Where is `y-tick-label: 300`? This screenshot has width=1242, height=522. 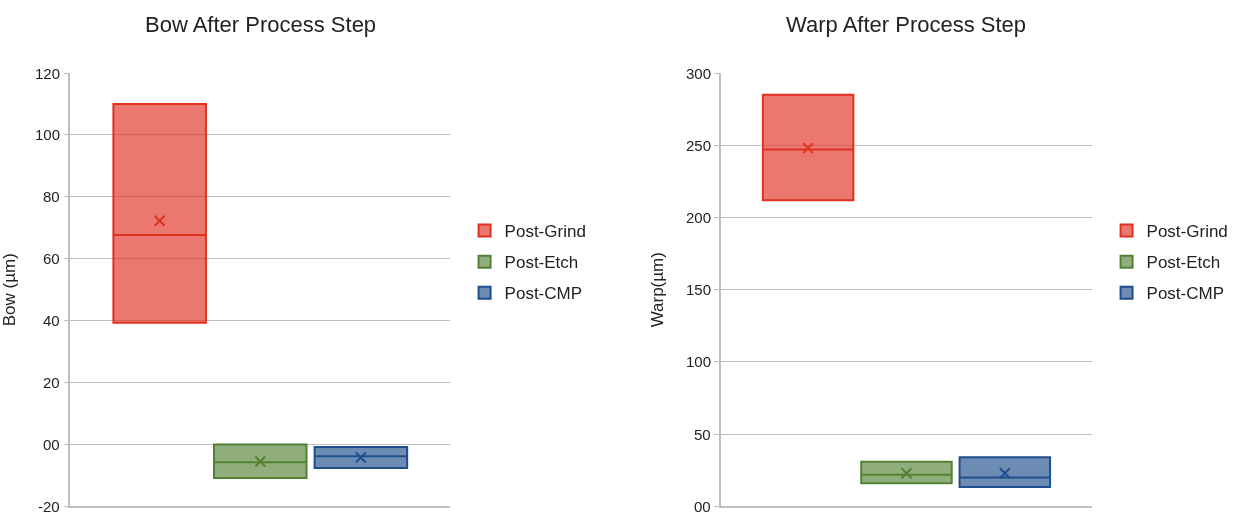
y-tick-label: 300 is located at coordinates (699, 73).